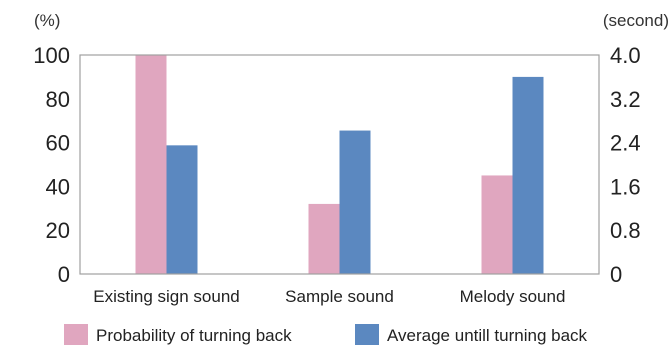 Image resolution: width=669 pixels, height=350 pixels. Describe the element at coordinates (47, 20) in the screenshot. I see `left-axis-unit: (%)` at that location.